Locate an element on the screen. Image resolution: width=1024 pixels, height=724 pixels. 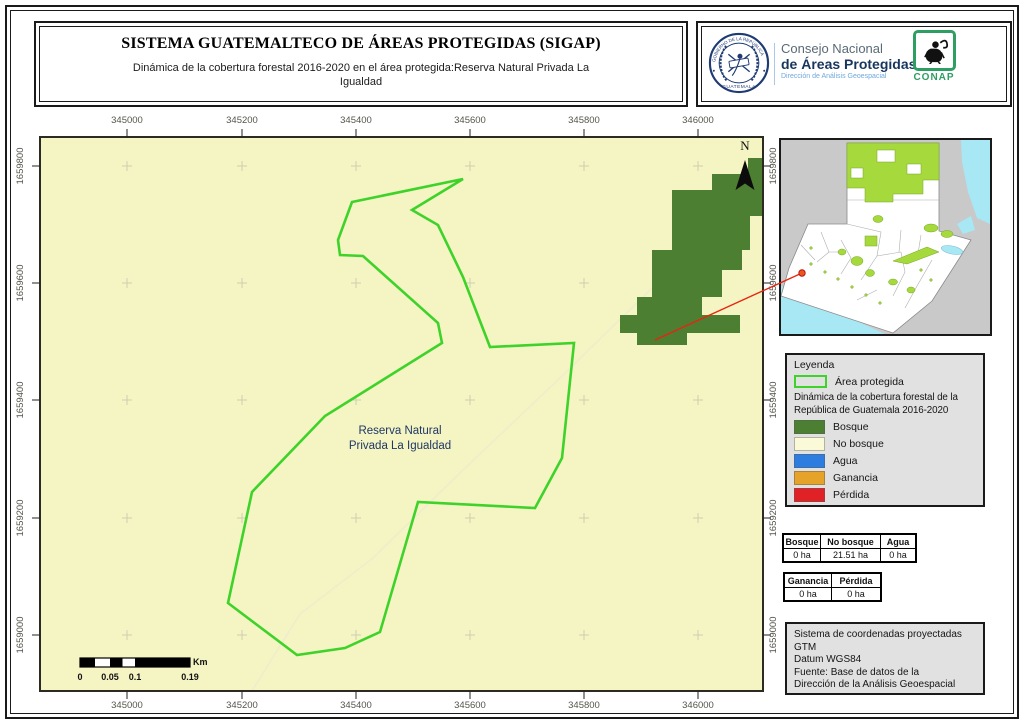
info-line: Fuente: Base de datos de la is located at coordinates (857, 672).